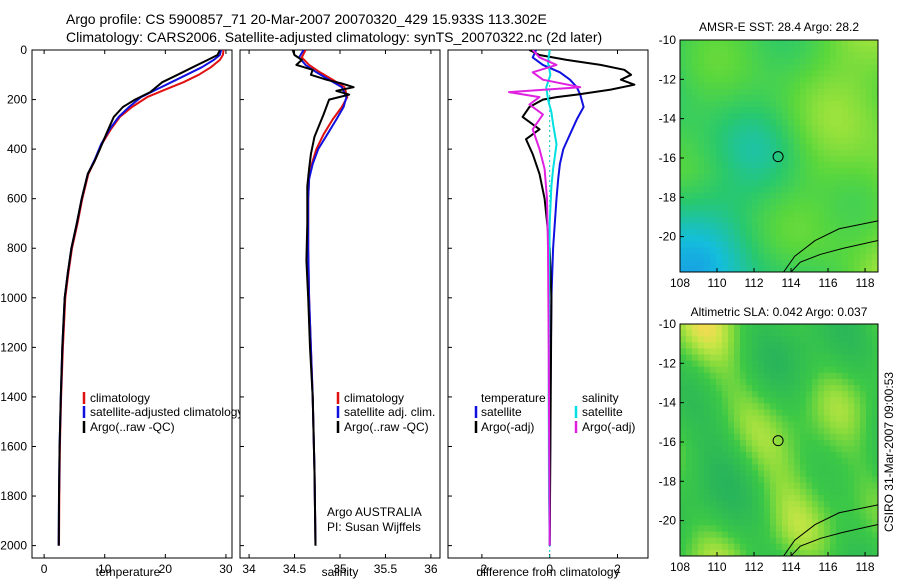  I want to click on salinity-series-lines, so click(323, 298).